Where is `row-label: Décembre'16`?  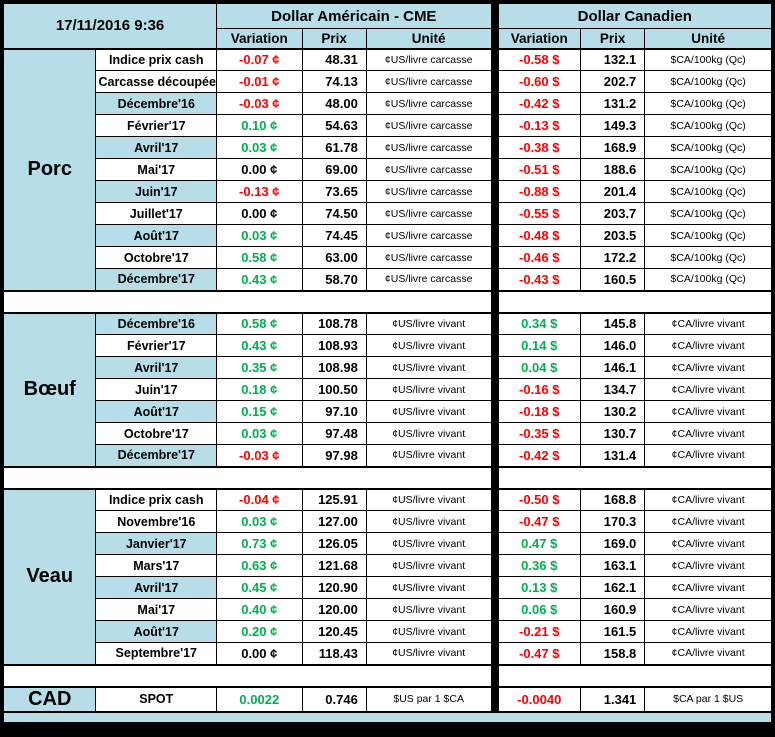 row-label: Décembre'16 is located at coordinates (156, 323).